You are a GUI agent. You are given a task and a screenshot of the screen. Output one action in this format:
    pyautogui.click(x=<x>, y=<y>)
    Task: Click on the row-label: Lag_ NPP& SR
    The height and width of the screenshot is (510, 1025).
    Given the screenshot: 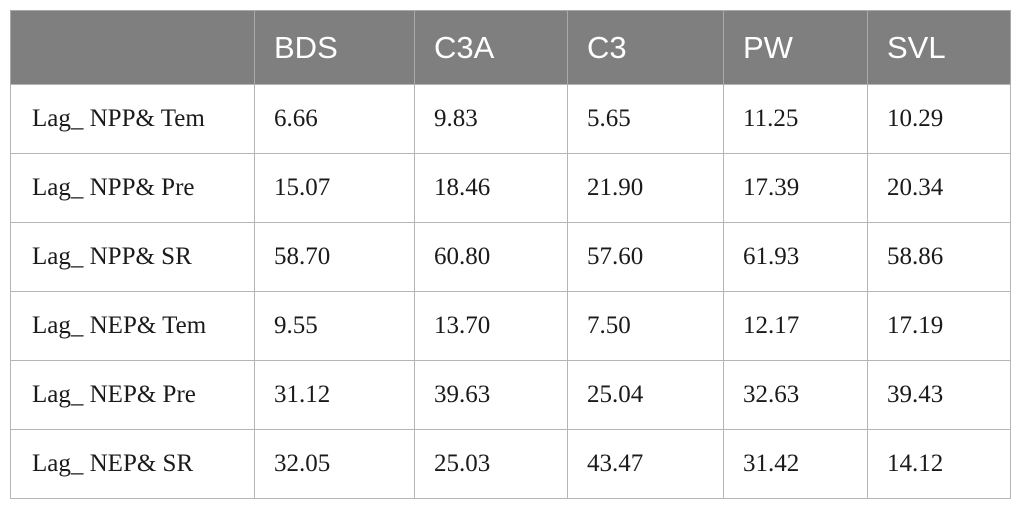 What is the action you would take?
    pyautogui.click(x=132, y=257)
    